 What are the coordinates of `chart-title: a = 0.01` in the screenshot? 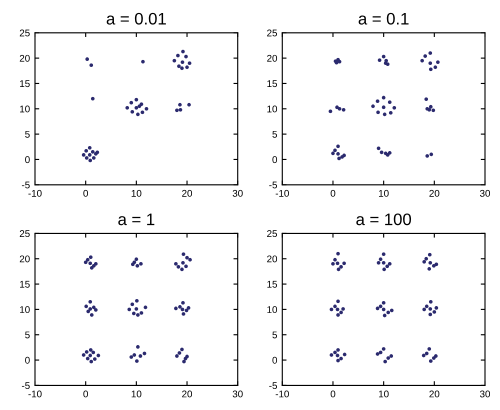 It's located at (136, 18).